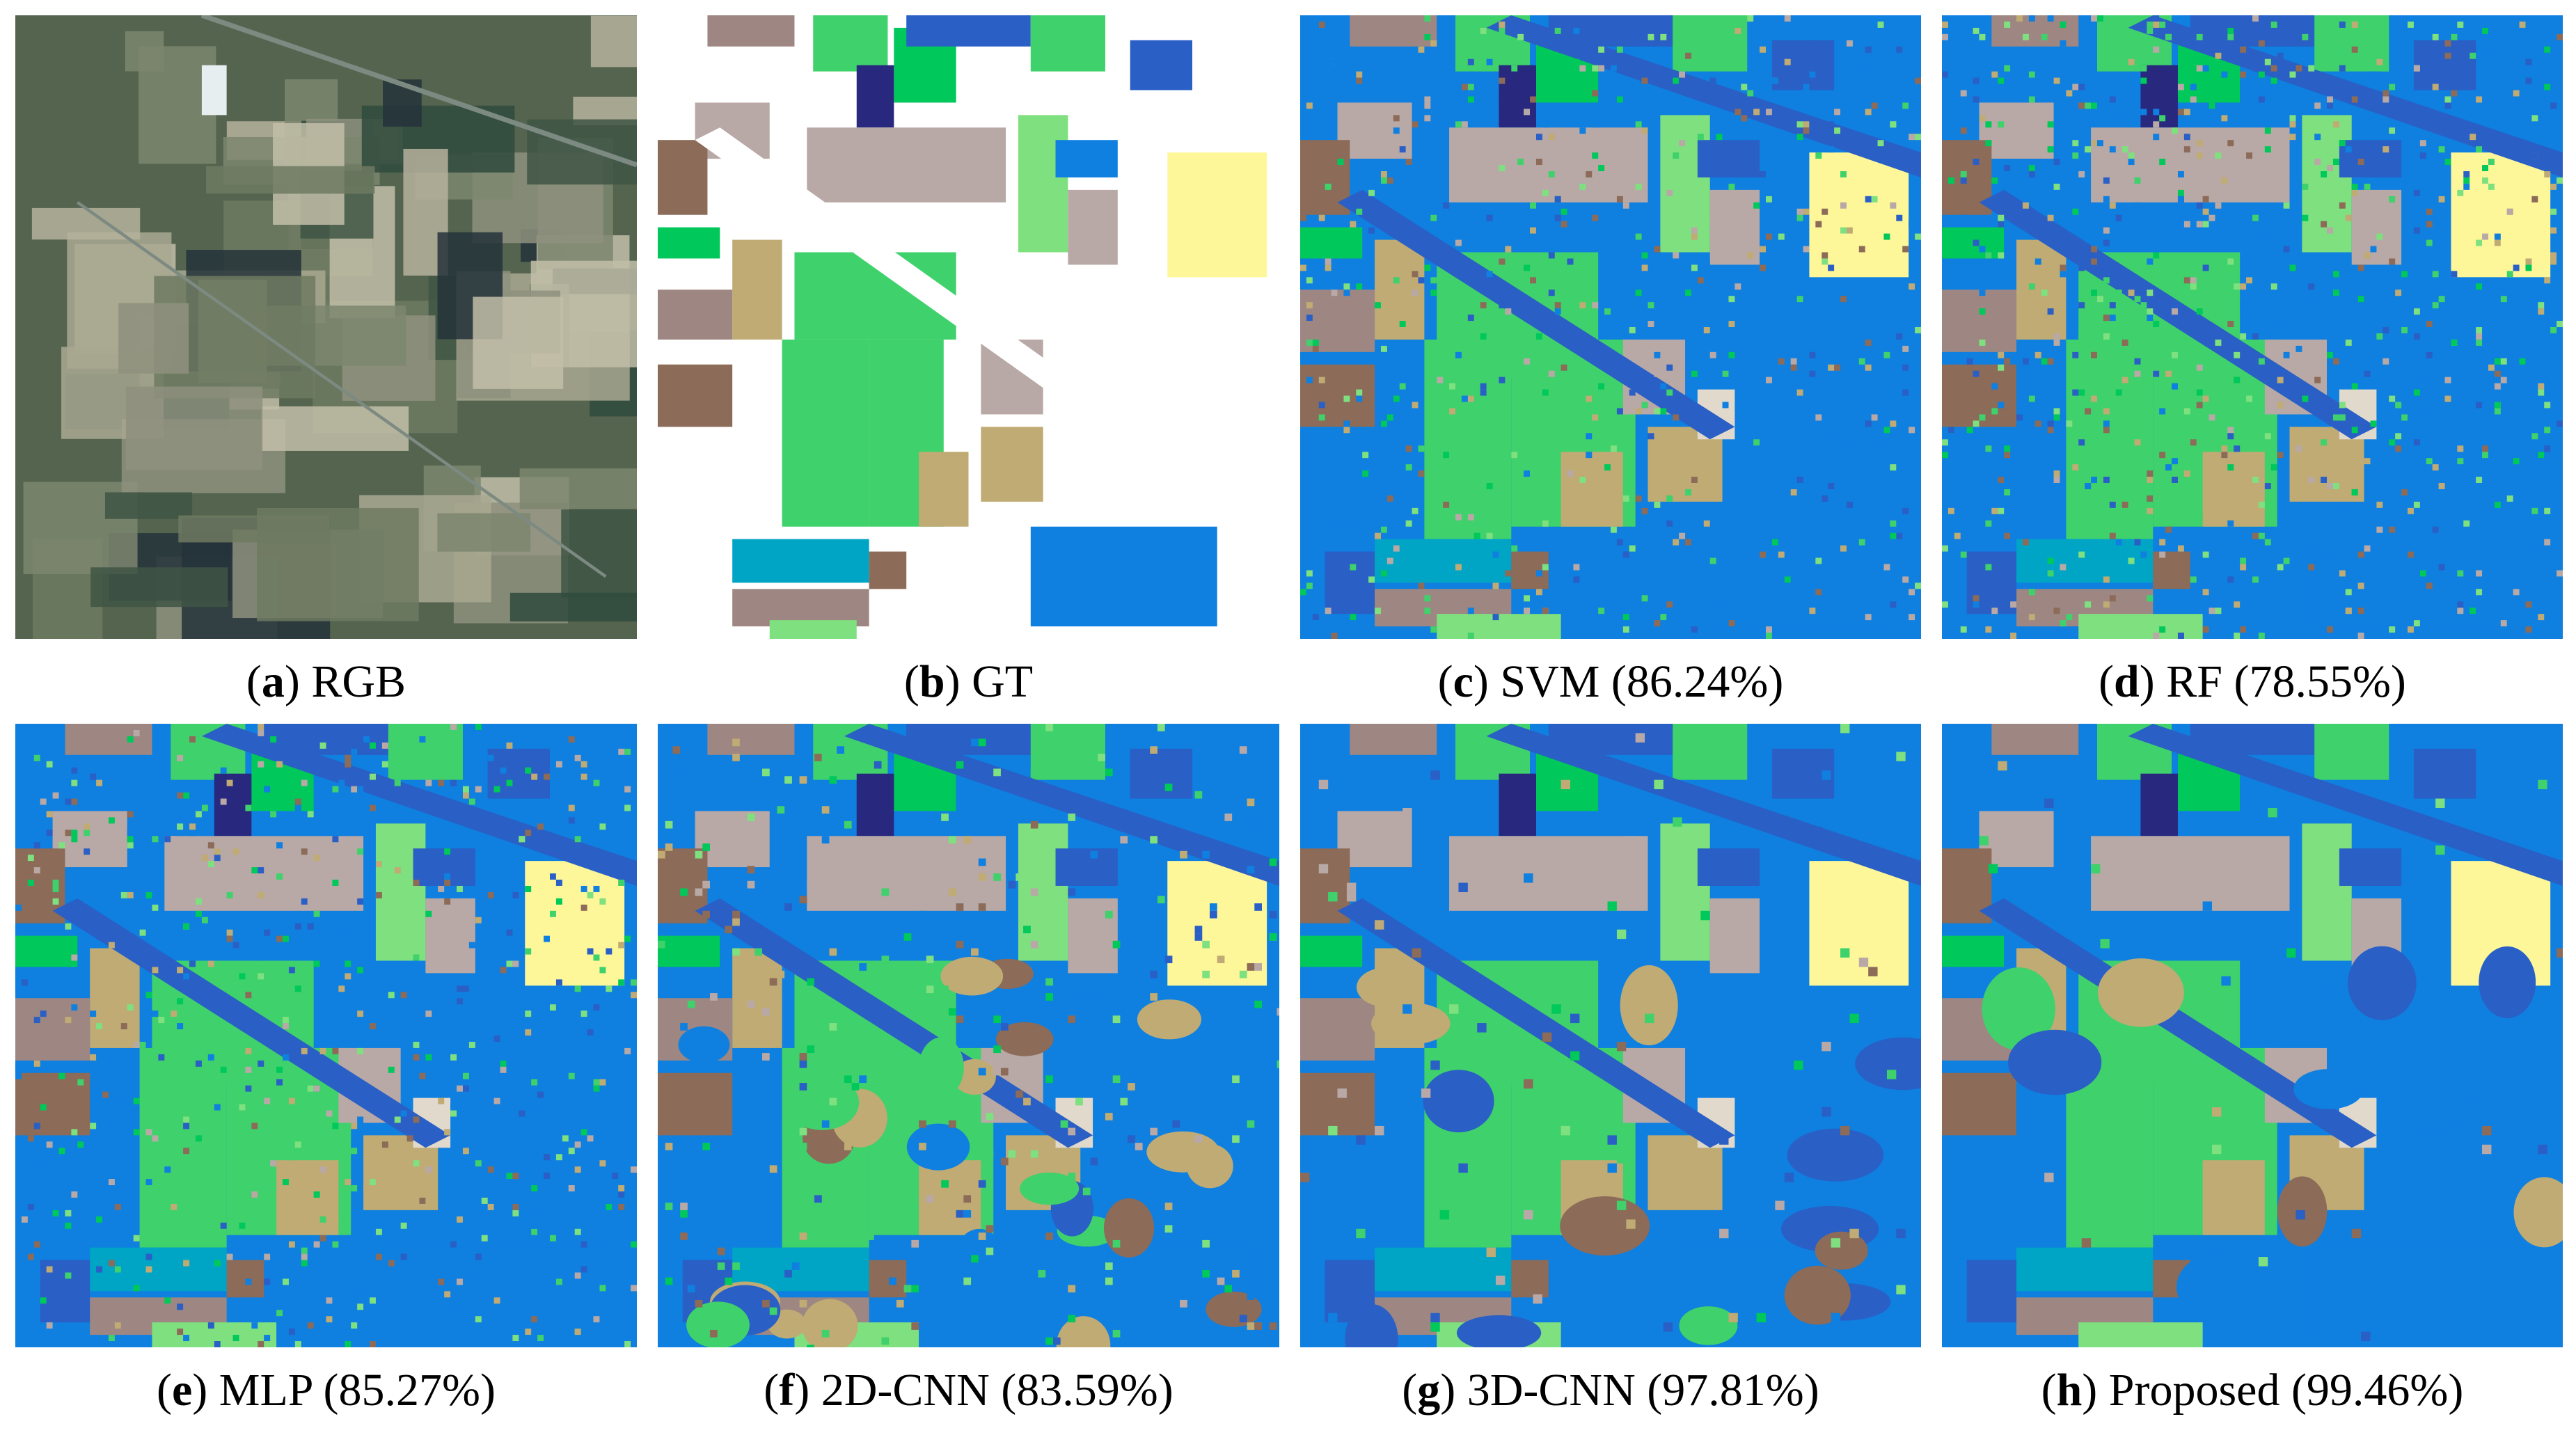  What do you see at coordinates (968, 682) in the screenshot?
I see `caption-b: (b) GT` at bounding box center [968, 682].